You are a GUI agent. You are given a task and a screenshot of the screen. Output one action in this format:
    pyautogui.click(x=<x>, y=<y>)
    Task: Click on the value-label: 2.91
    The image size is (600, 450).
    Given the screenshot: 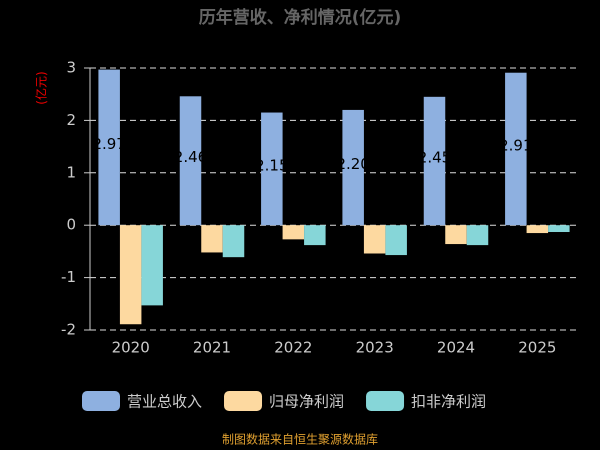 What is the action you would take?
    pyautogui.click(x=515, y=145)
    